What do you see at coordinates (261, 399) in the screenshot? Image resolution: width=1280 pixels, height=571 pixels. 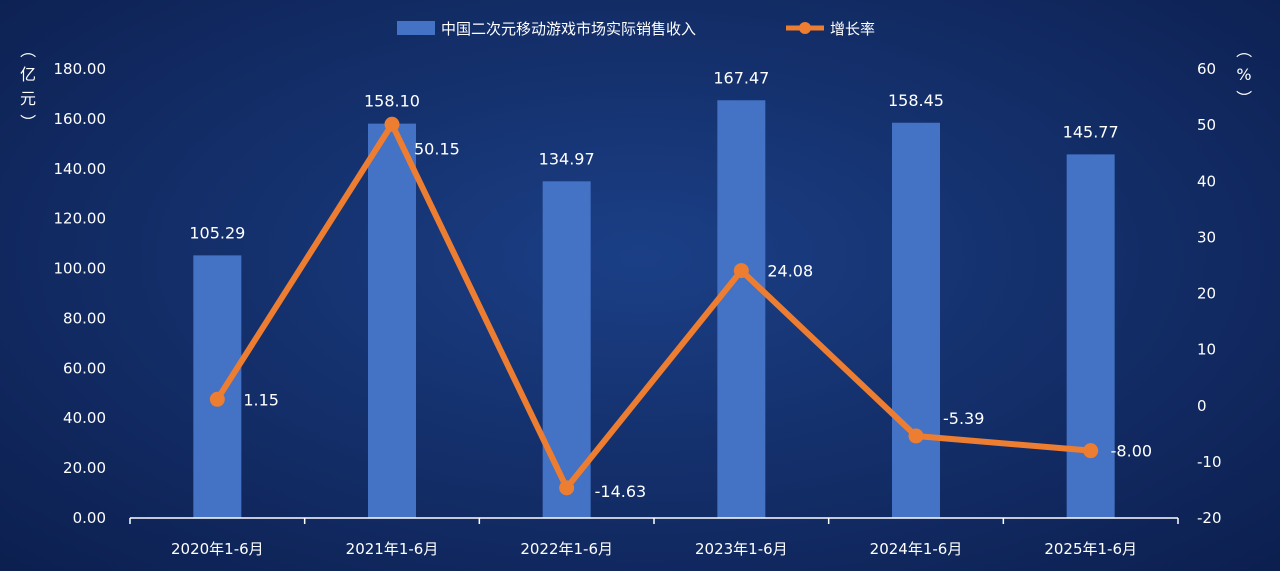 I see `line-value-label: 1.15` at bounding box center [261, 399].